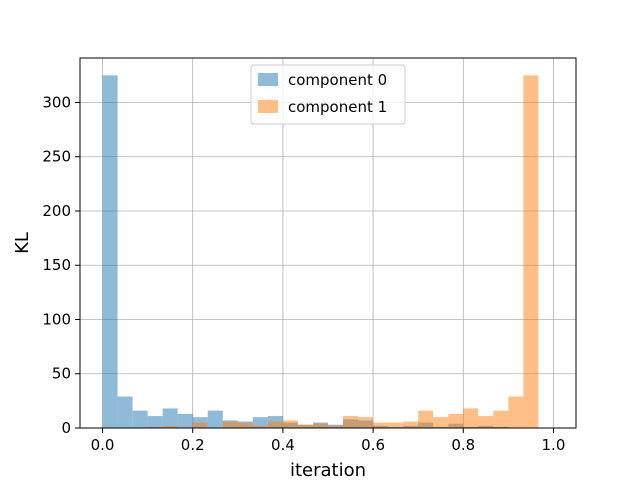 This screenshot has height=480, width=640. Describe the element at coordinates (328, 445) in the screenshot. I see `x-tick-labels: 0.0 0.2 0.4 0.6 0.8 1.0` at that location.